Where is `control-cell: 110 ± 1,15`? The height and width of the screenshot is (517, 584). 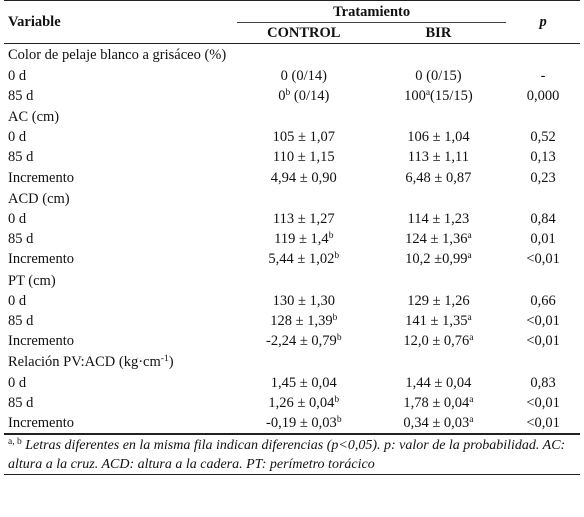 control-cell: 110 ± 1,15 is located at coordinates (304, 157).